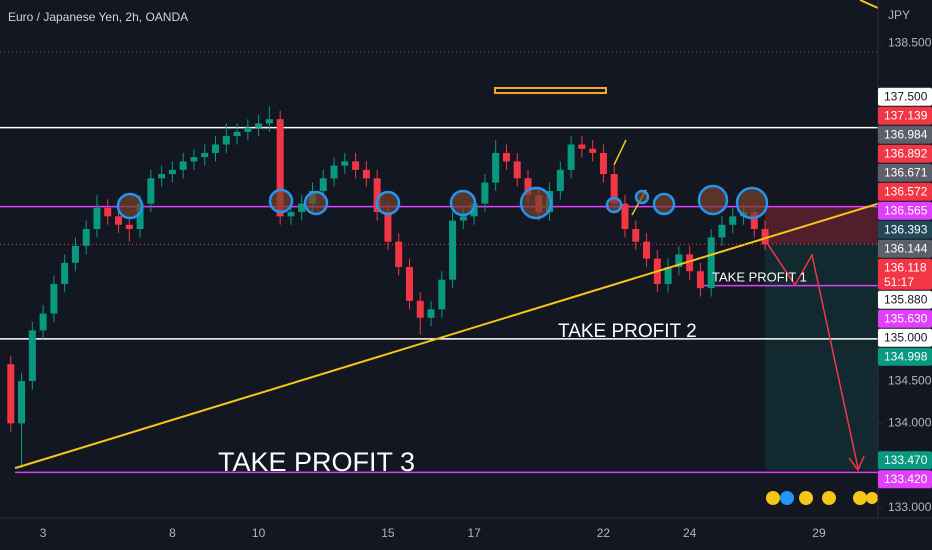 The width and height of the screenshot is (932, 550). I want to click on annotation: TAKE PROFIT 1, so click(759, 276).